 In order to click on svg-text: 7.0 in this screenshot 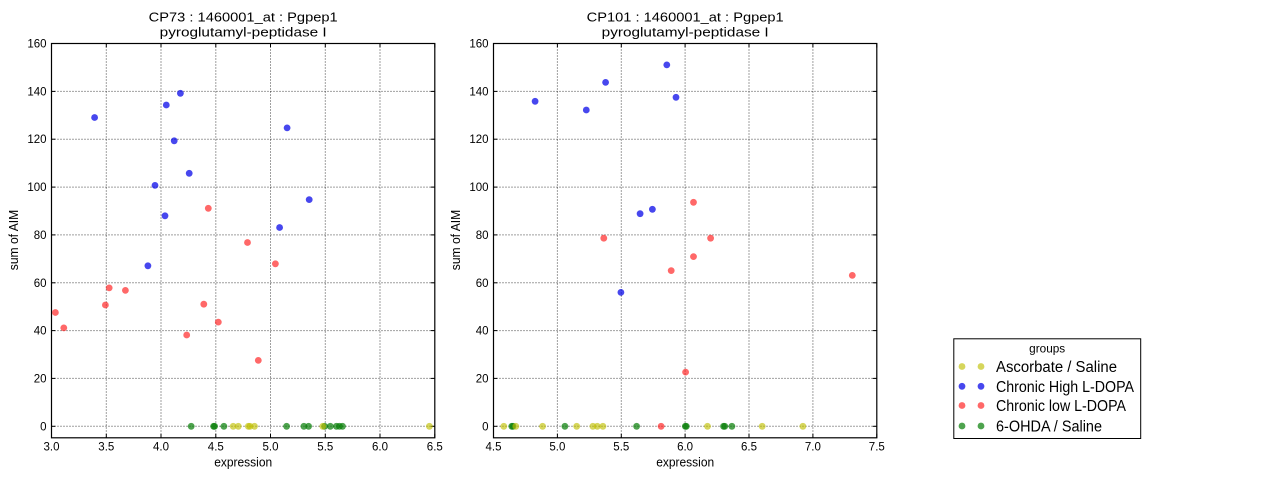, I will do `click(813, 448)`.